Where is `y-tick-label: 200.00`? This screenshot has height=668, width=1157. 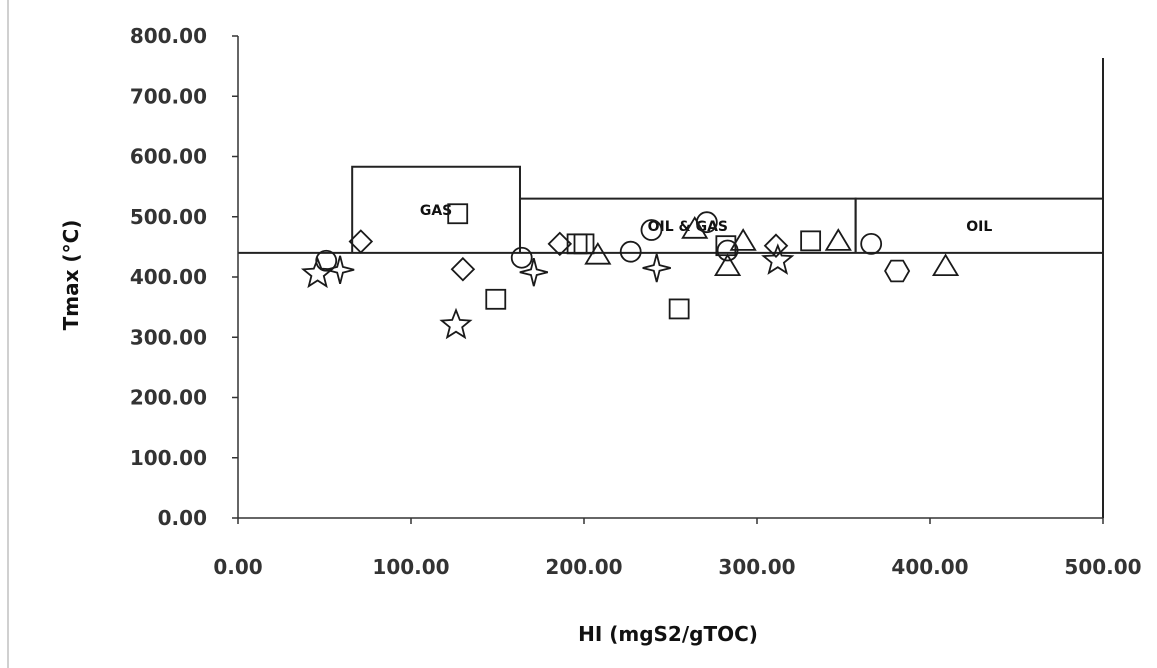 y-tick-label: 200.00 is located at coordinates (168, 398).